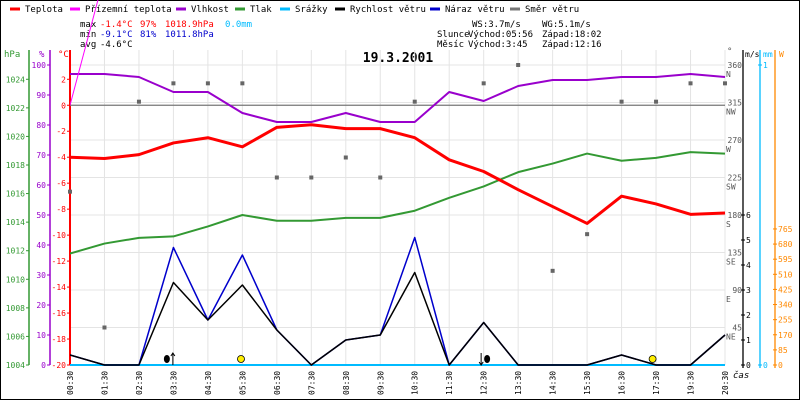  Describe the element at coordinates (450, 45) in the screenshot. I see `moon-label: Měsíc` at that location.